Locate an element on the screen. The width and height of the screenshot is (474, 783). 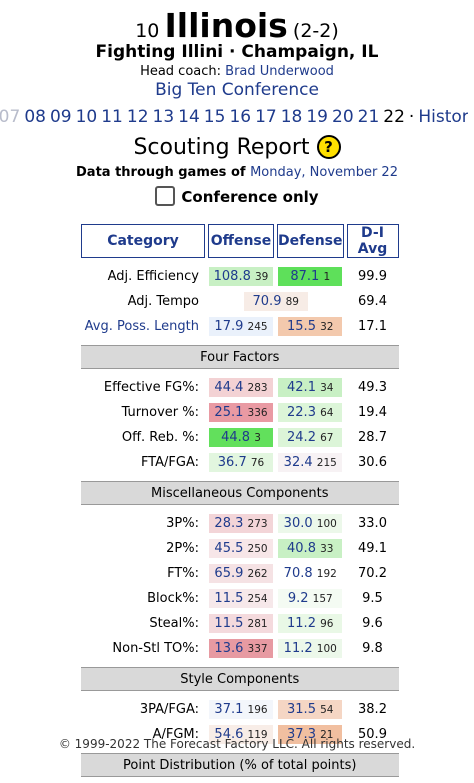
season-link: 11 is located at coordinates (112, 117).